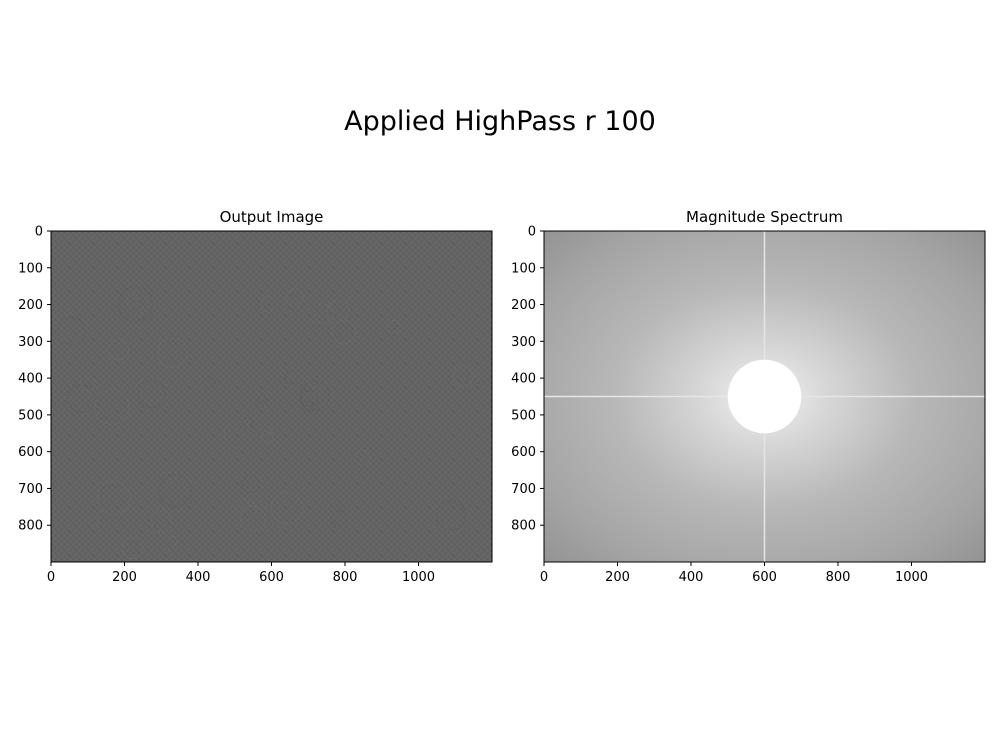  I want to click on output-image-x-axis: 0 200 400 600 800 1000, so click(241, 573).